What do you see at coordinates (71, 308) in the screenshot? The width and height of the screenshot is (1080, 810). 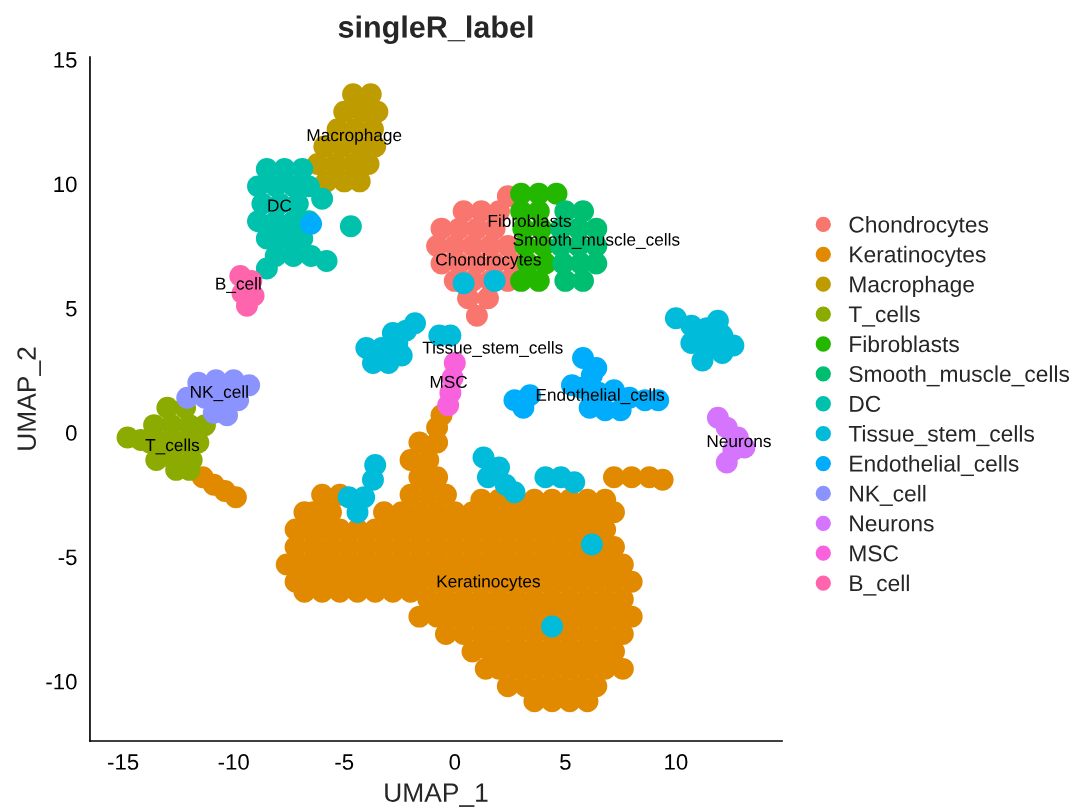 I see `y-tick-label: 5` at bounding box center [71, 308].